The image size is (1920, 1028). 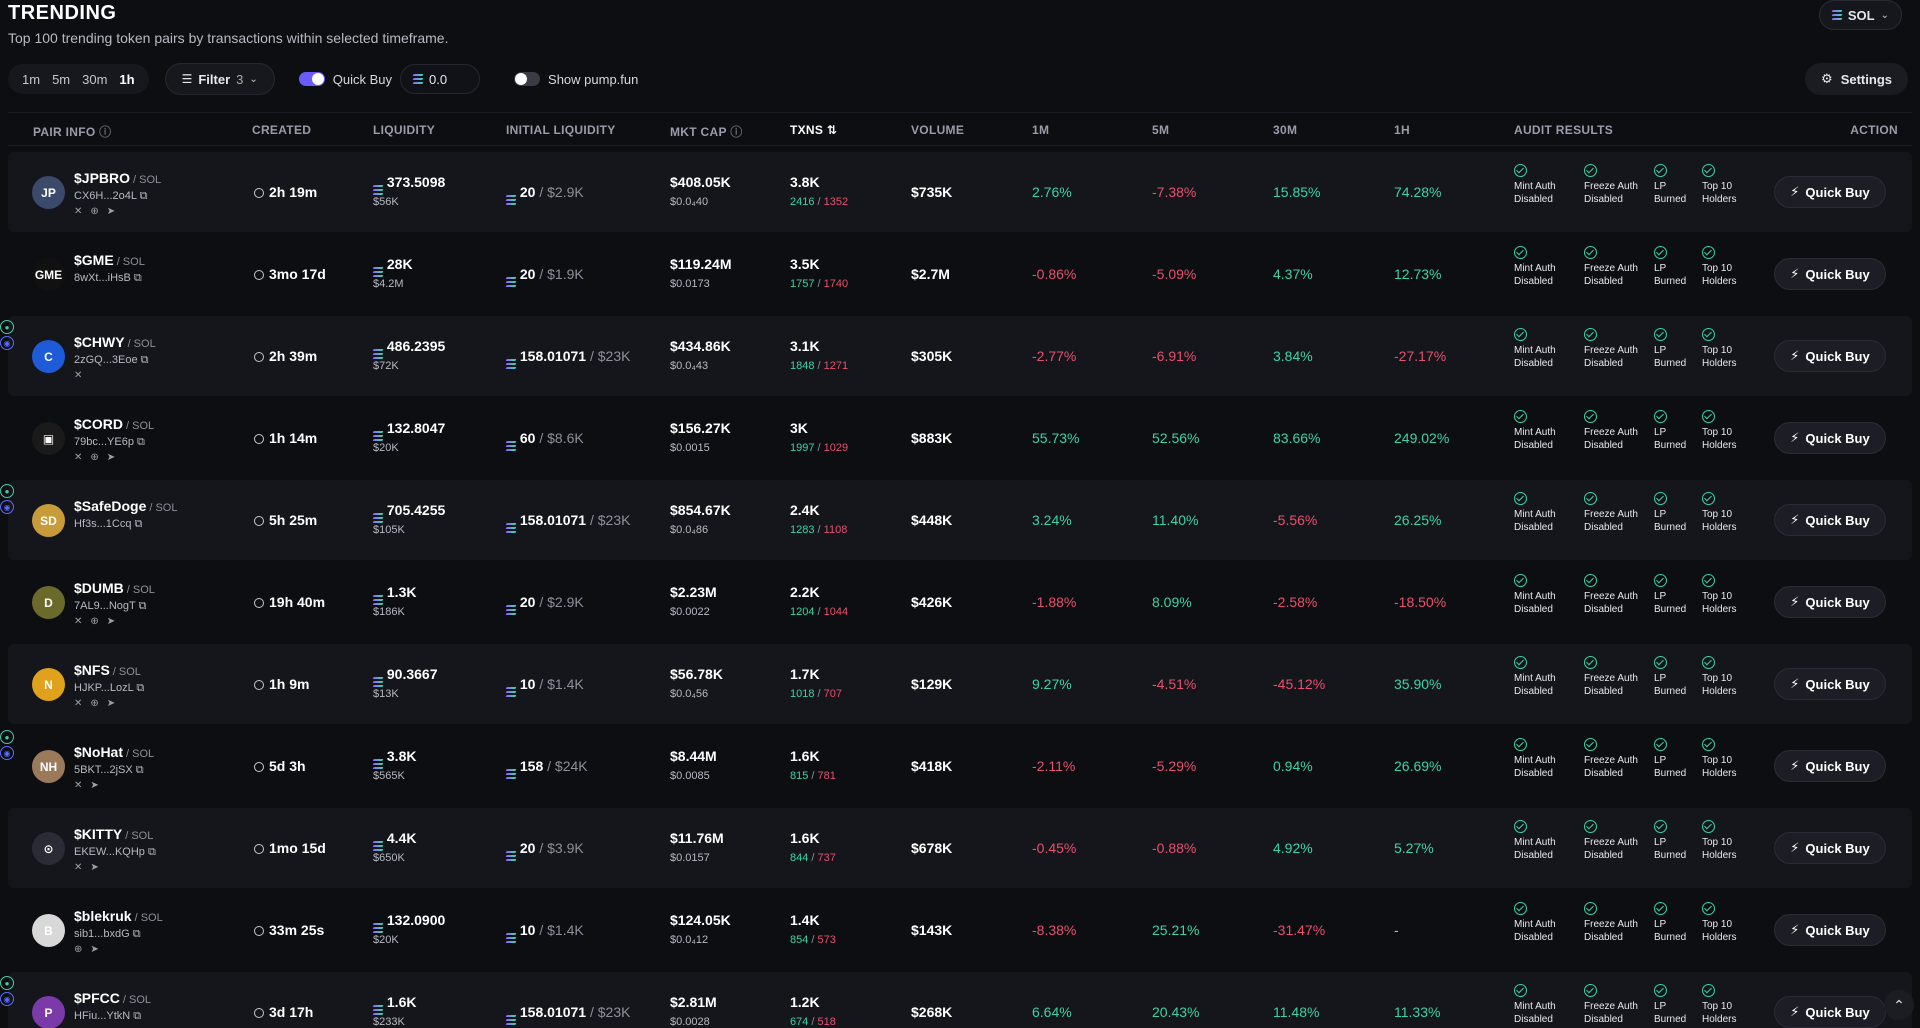 What do you see at coordinates (1856, 79) in the screenshot?
I see `settings-button: ⚙ Settings` at bounding box center [1856, 79].